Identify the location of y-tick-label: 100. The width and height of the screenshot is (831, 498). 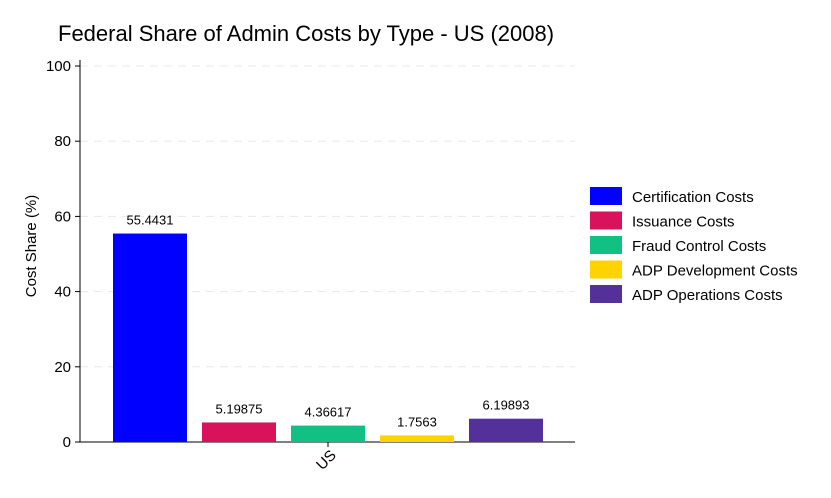
(58, 66).